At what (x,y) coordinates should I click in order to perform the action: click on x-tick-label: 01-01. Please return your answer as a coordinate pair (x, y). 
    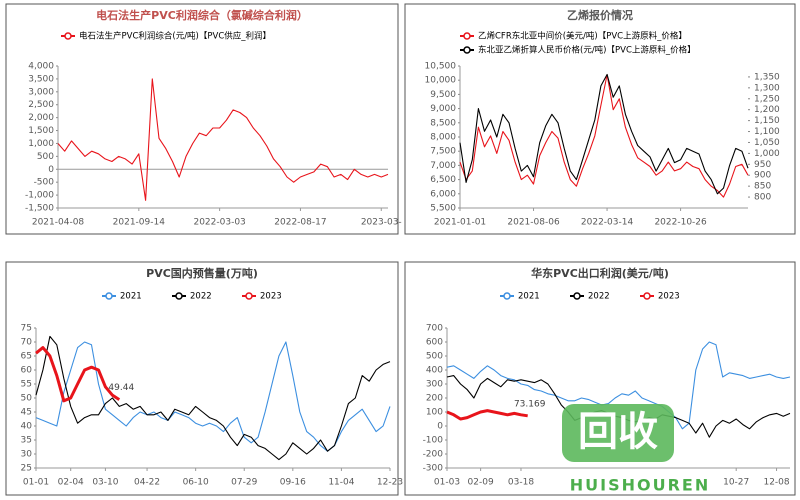
    Looking at the image, I should click on (36, 483).